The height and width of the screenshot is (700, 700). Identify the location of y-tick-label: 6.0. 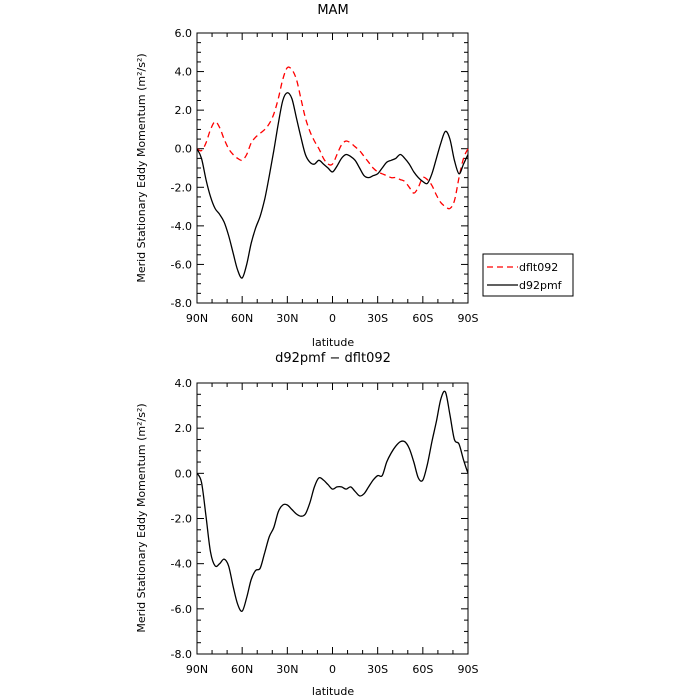
(184, 33).